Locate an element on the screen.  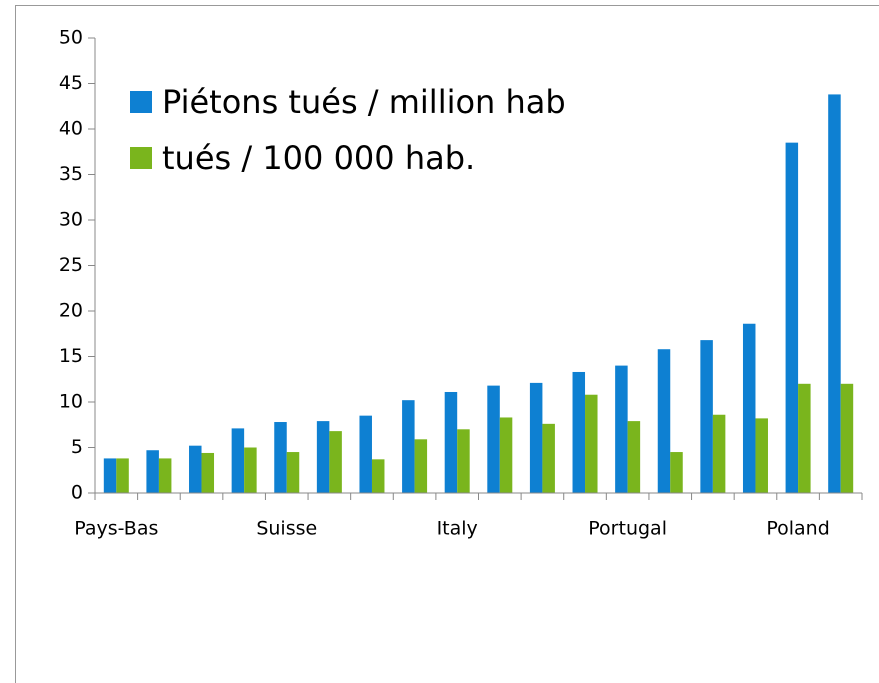
y-tick-label: 35 is located at coordinates (71, 174).